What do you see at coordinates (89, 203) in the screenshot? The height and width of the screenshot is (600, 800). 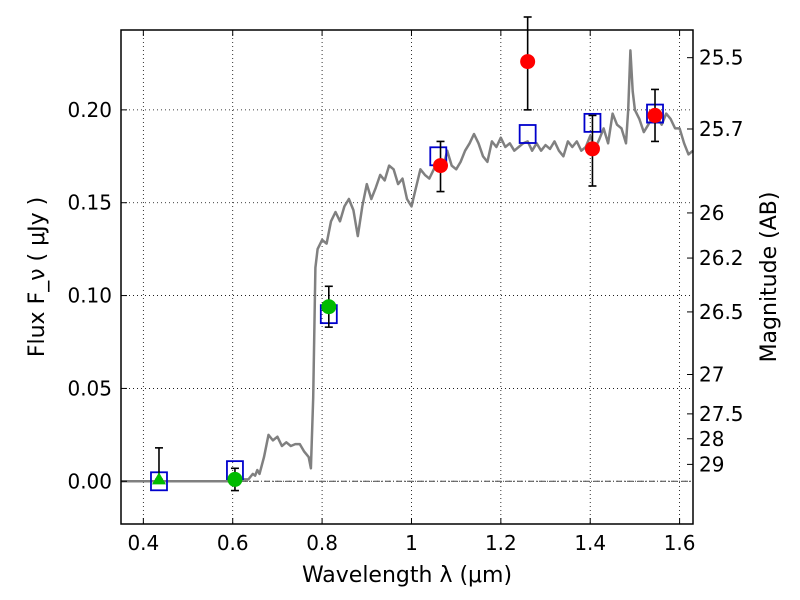 I see `y-tick-label: 0.15` at bounding box center [89, 203].